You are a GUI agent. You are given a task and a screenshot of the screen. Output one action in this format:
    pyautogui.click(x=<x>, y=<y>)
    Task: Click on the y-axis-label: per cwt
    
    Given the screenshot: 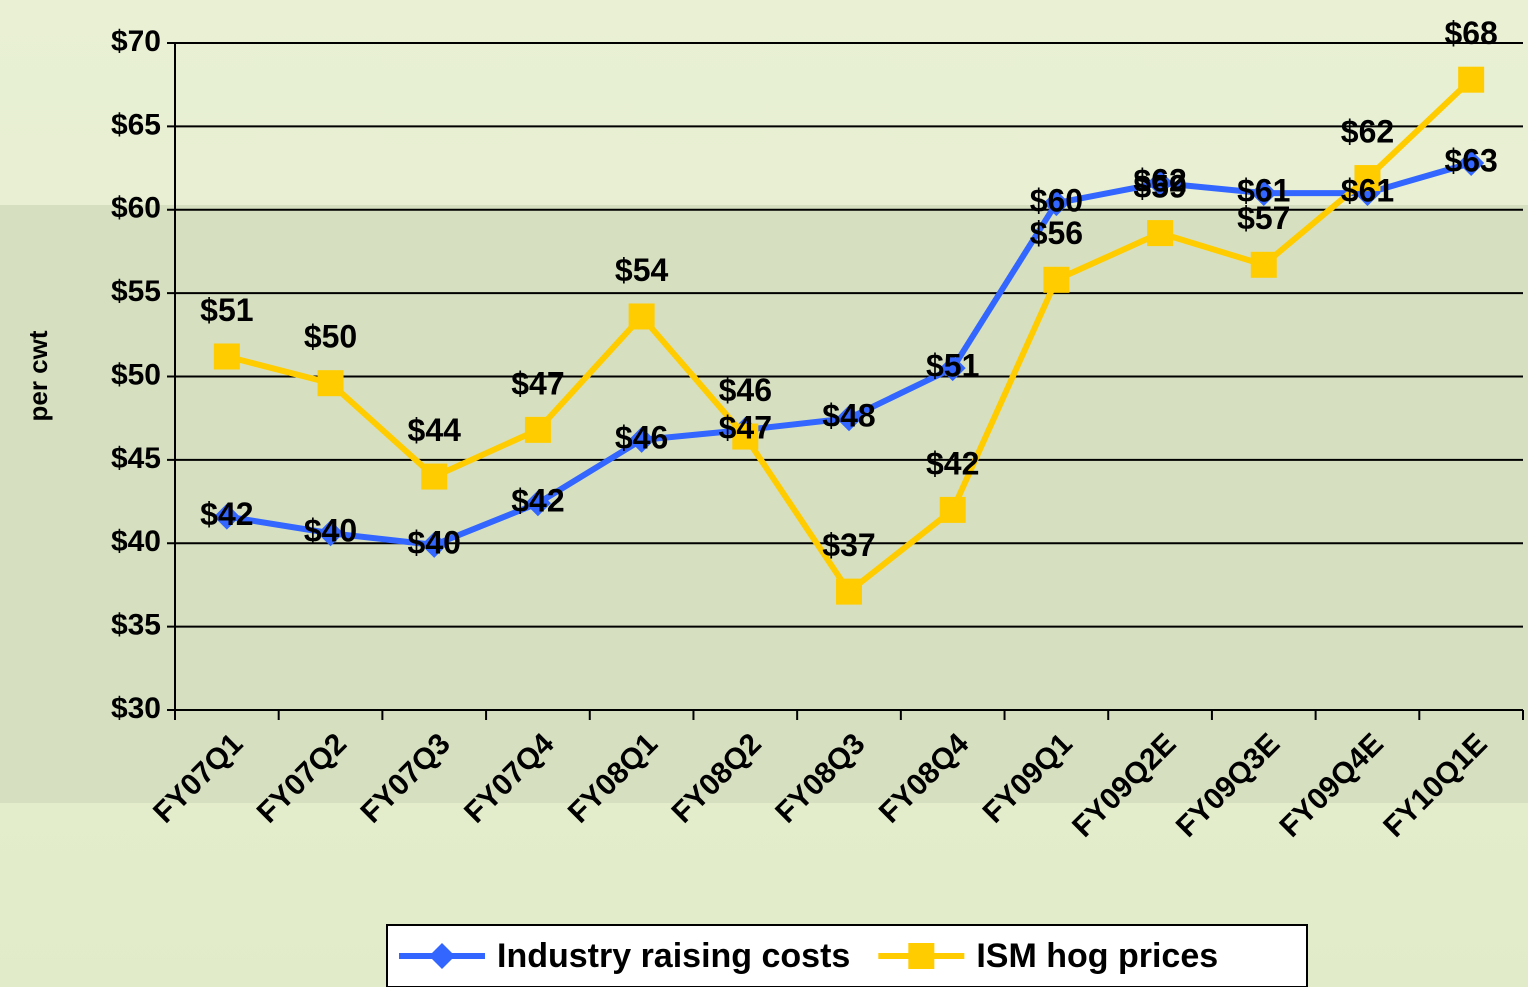 What is the action you would take?
    pyautogui.click(x=38, y=375)
    